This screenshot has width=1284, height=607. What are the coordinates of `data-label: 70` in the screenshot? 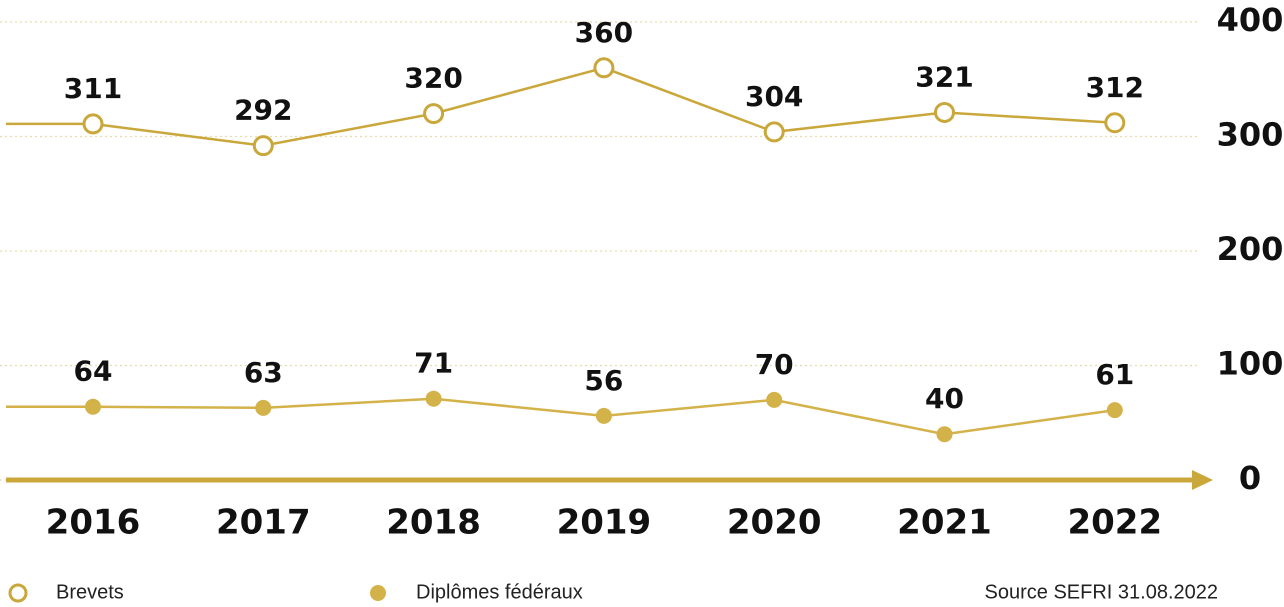 It's located at (774, 364).